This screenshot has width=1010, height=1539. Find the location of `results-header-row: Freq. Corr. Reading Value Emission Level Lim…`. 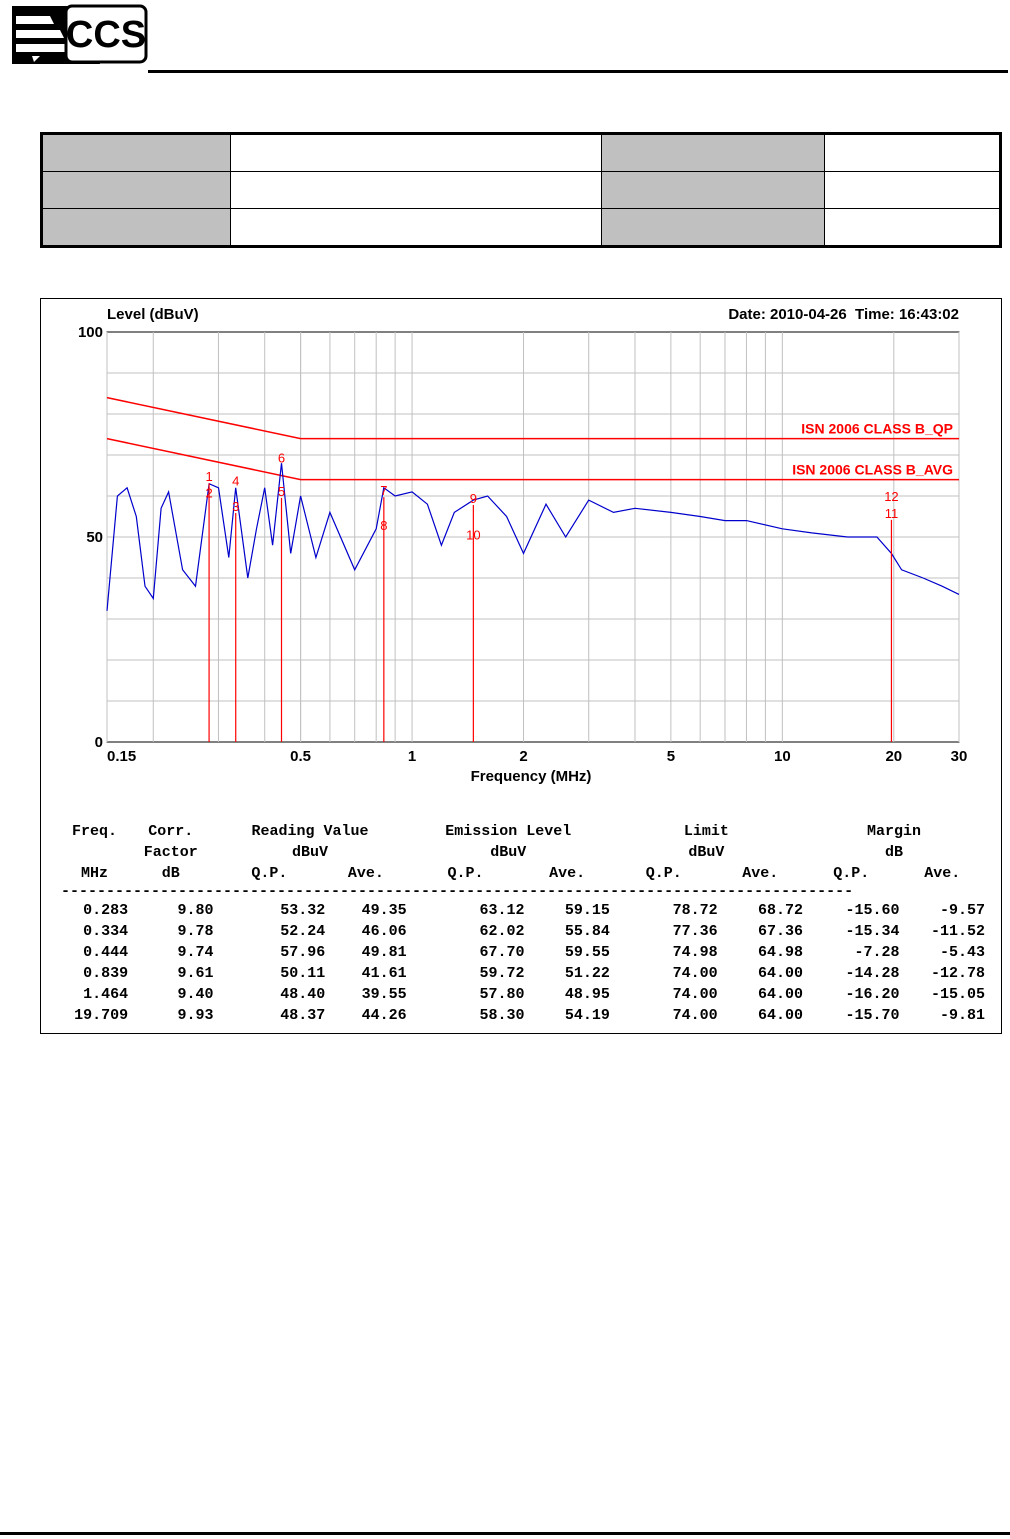

results-header-row: Freq. Corr. Reading Value Emission Level Lim… is located at coordinates (523, 831).